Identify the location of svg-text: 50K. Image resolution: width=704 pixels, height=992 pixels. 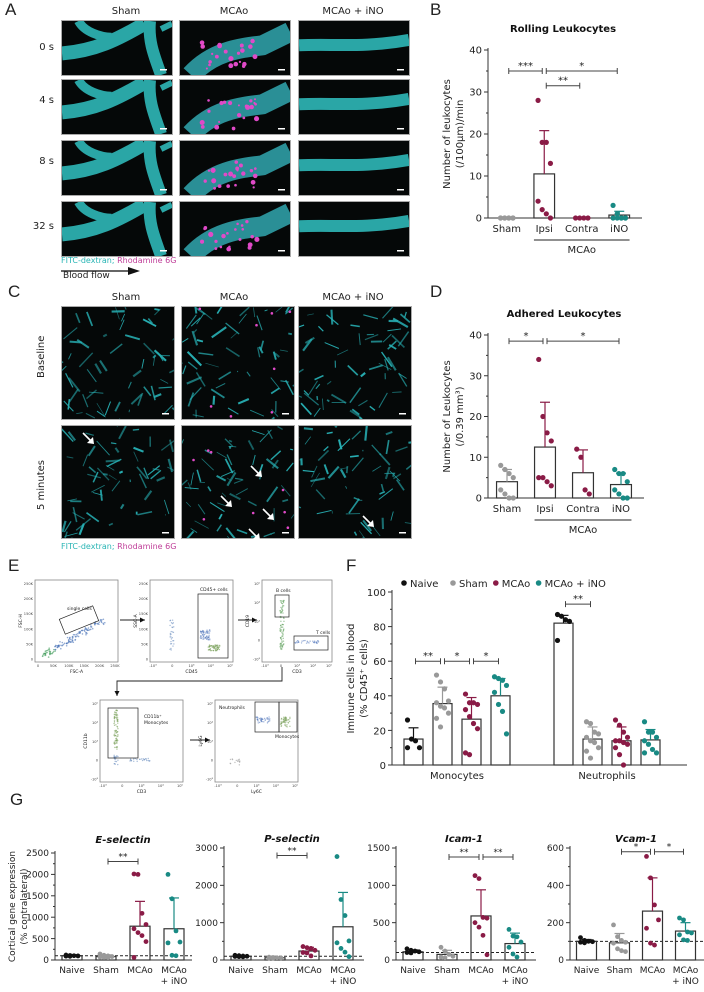
(145, 644).